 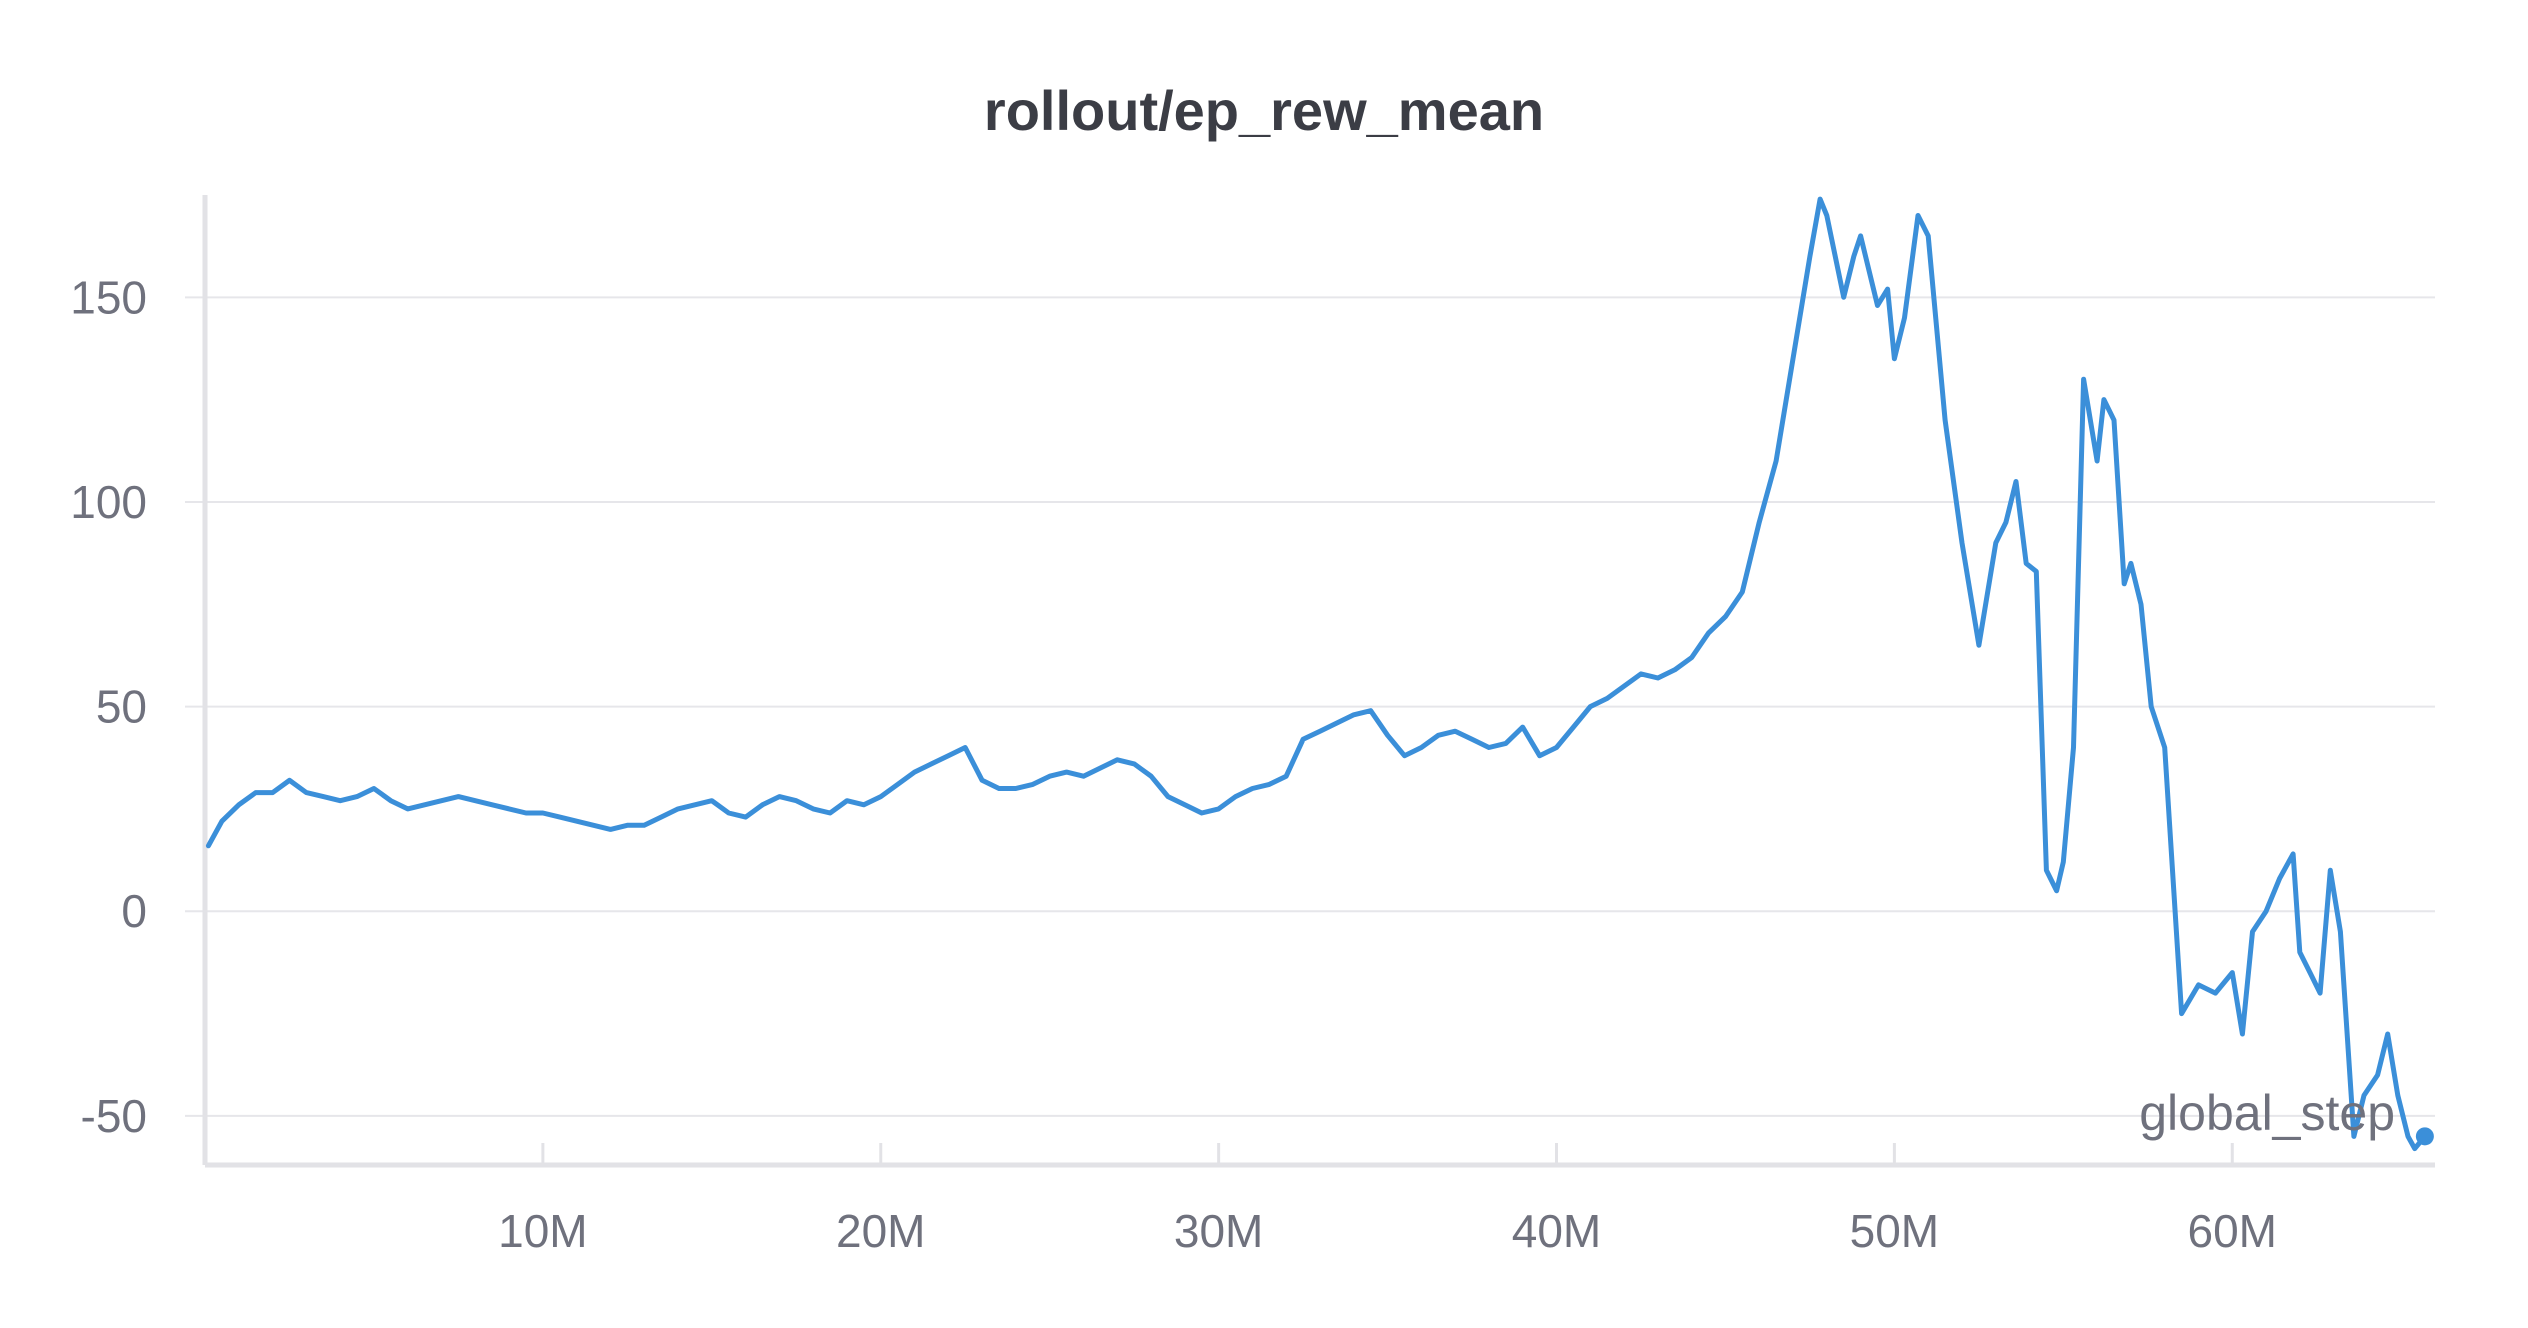 What do you see at coordinates (114, 1116) in the screenshot?
I see `y-tick-label: -50` at bounding box center [114, 1116].